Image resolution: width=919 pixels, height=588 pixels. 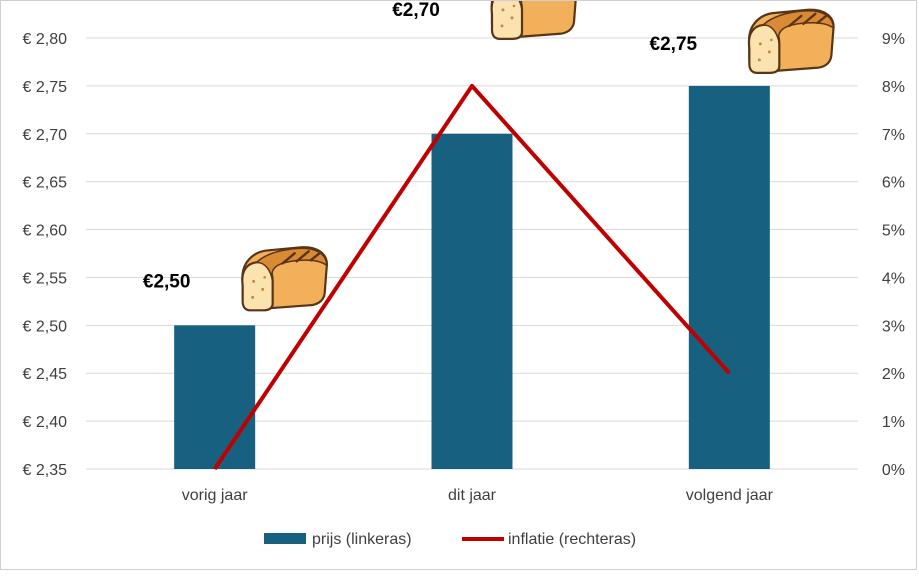 I want to click on right-axis-tick-label: 2%, so click(x=893, y=374).